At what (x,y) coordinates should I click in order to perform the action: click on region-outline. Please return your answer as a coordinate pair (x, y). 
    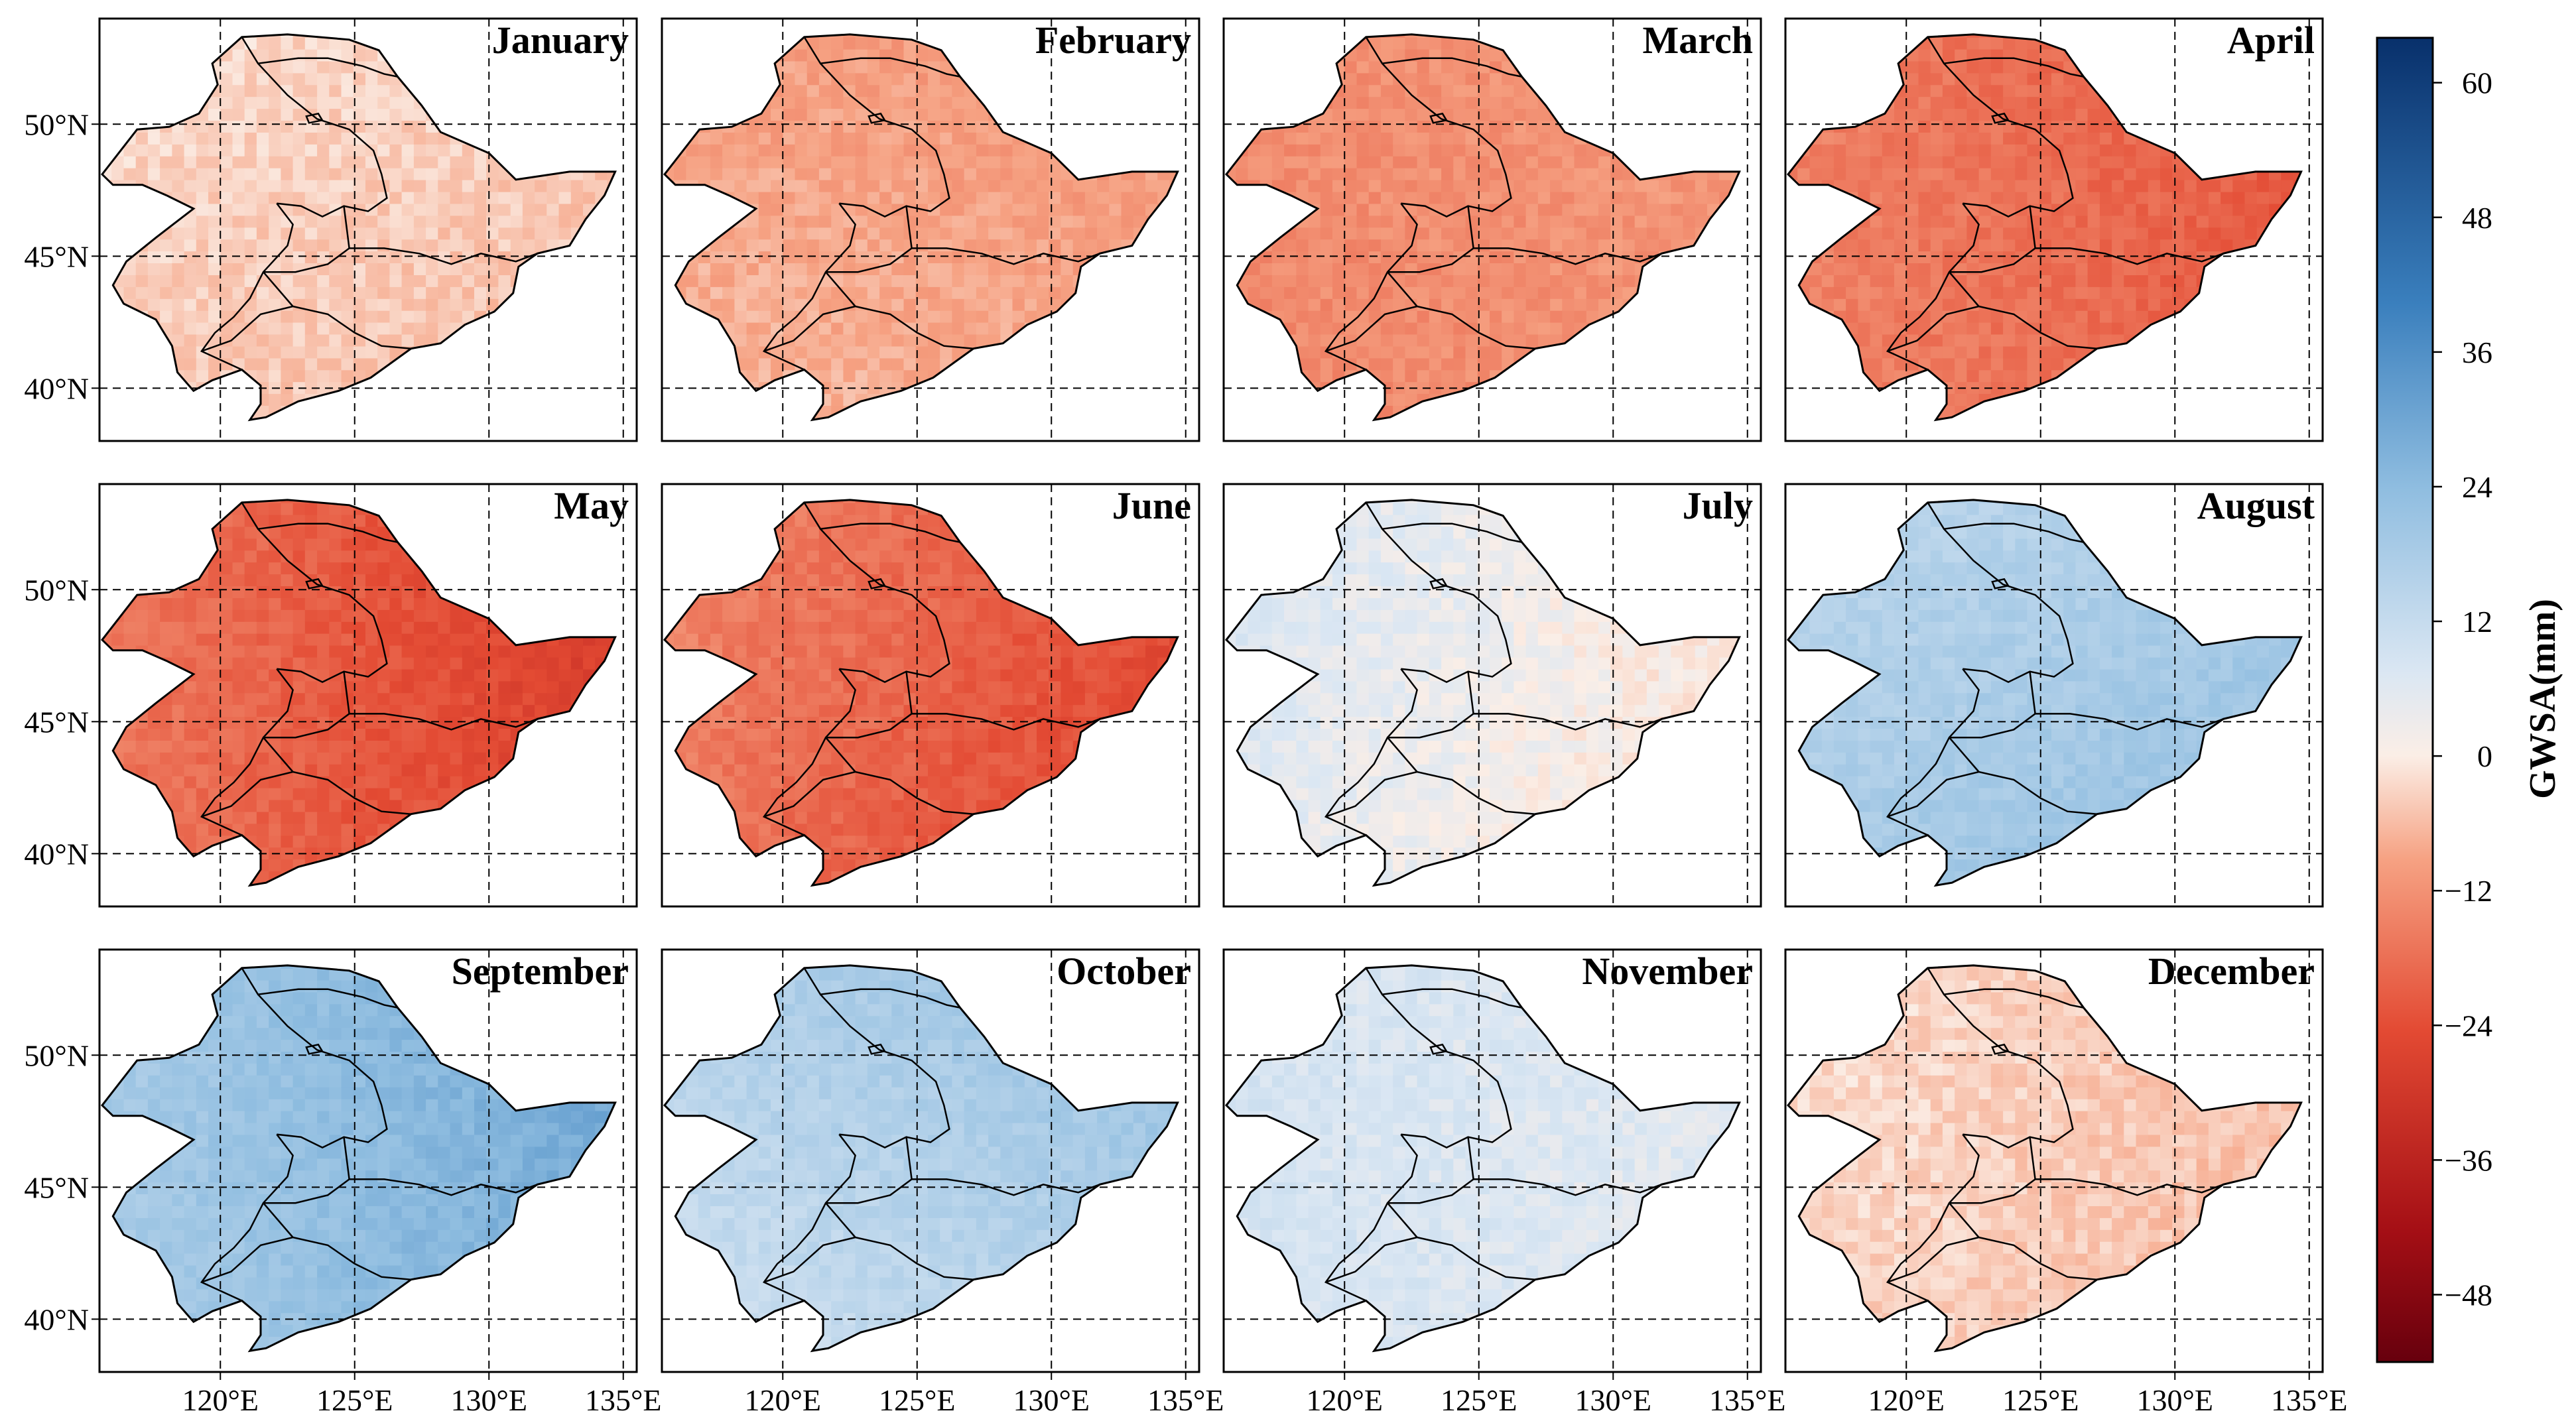
    Looking at the image, I should click on (358, 227).